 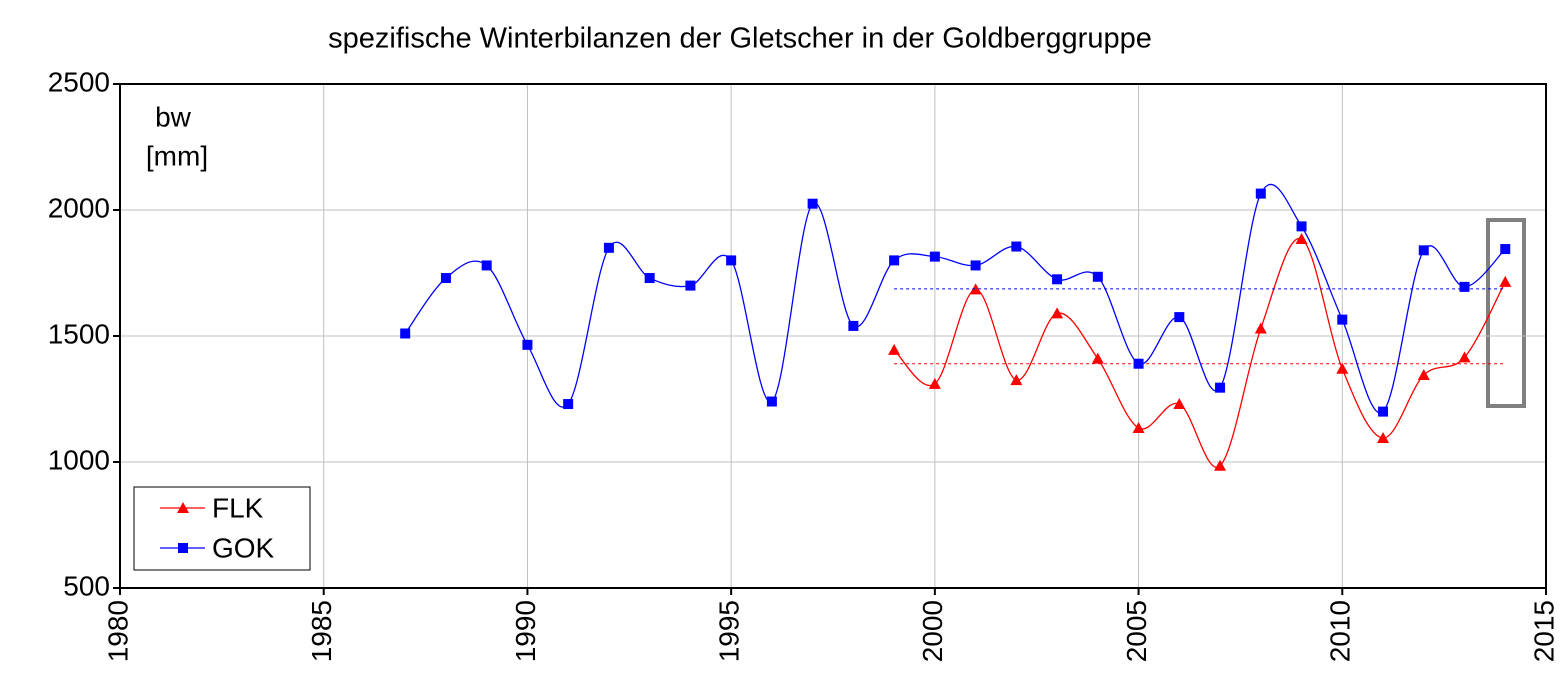 I want to click on legend-label: FLK, so click(x=238, y=507).